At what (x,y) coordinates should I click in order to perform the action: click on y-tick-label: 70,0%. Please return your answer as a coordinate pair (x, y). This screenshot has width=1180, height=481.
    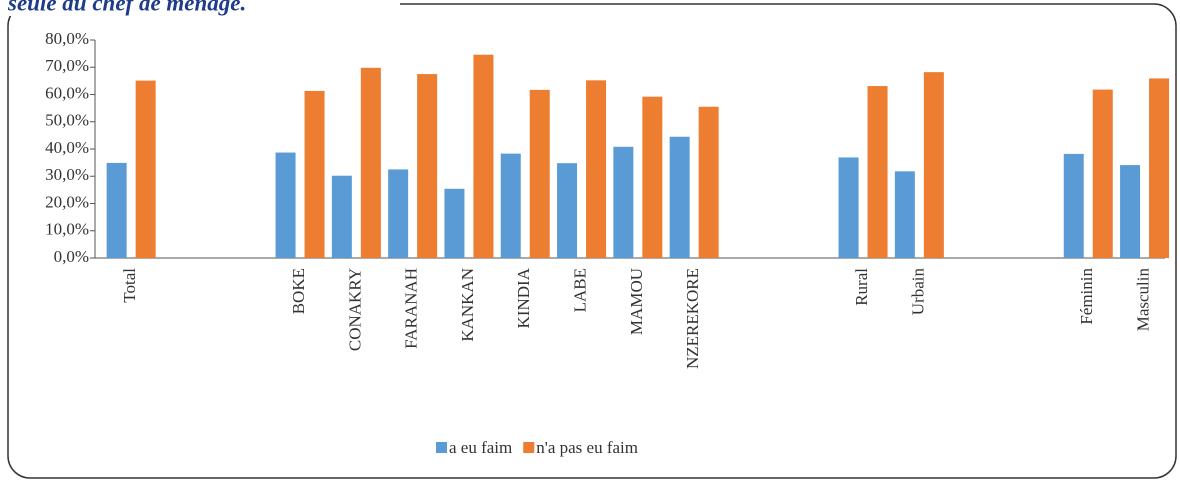
    Looking at the image, I should click on (67, 65).